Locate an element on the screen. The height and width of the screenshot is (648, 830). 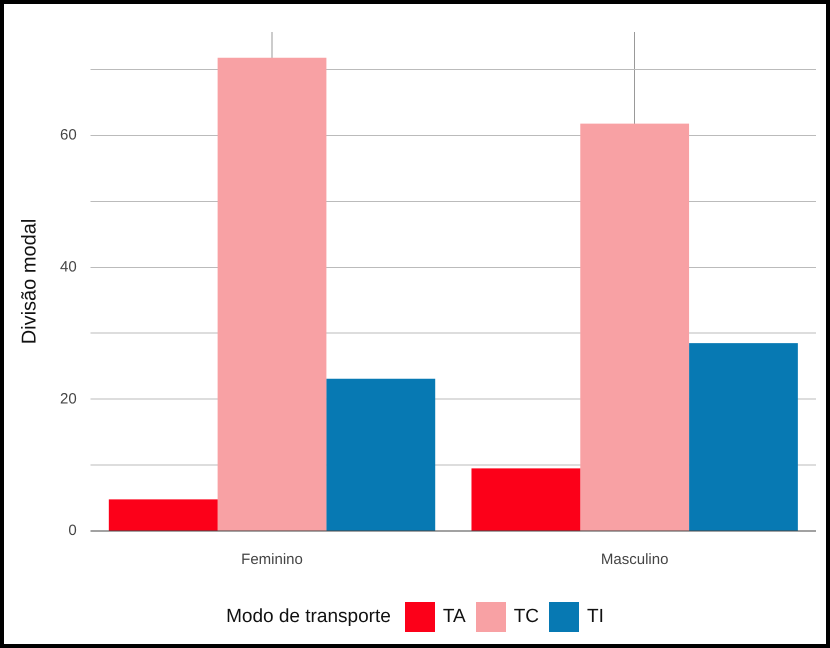
y-axis-title: Divisão modal is located at coordinates (29, 281).